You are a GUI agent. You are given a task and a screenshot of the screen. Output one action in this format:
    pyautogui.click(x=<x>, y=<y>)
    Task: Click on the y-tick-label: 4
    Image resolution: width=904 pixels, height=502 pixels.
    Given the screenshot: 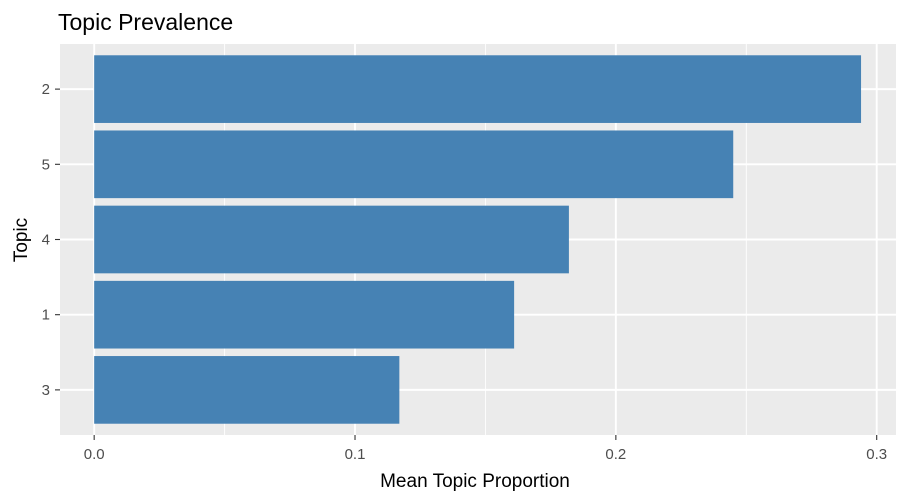 What is the action you would take?
    pyautogui.click(x=46, y=240)
    